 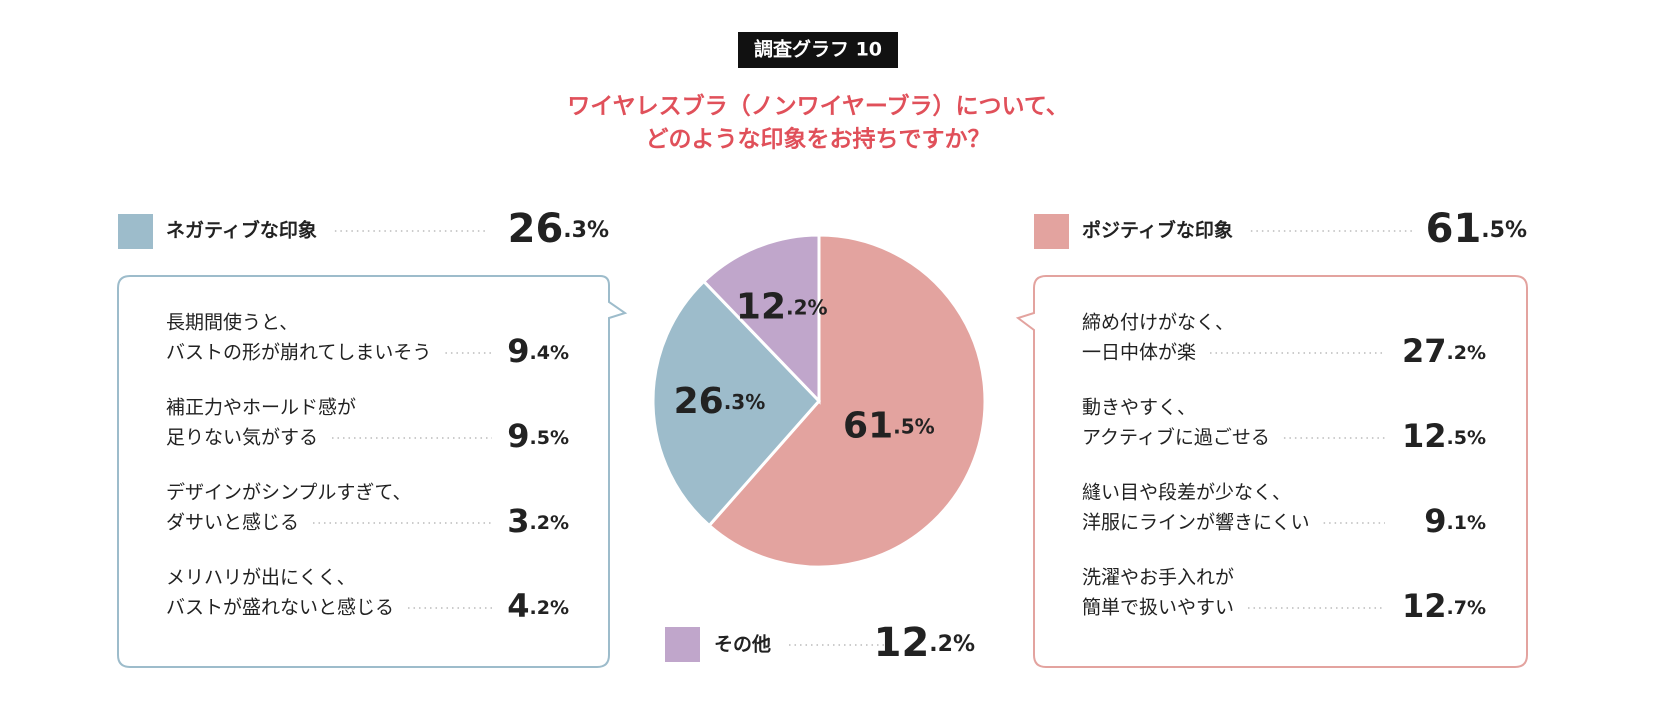 What do you see at coordinates (232, 323) in the screenshot?
I see `item-label: 長期間使うと、` at bounding box center [232, 323].